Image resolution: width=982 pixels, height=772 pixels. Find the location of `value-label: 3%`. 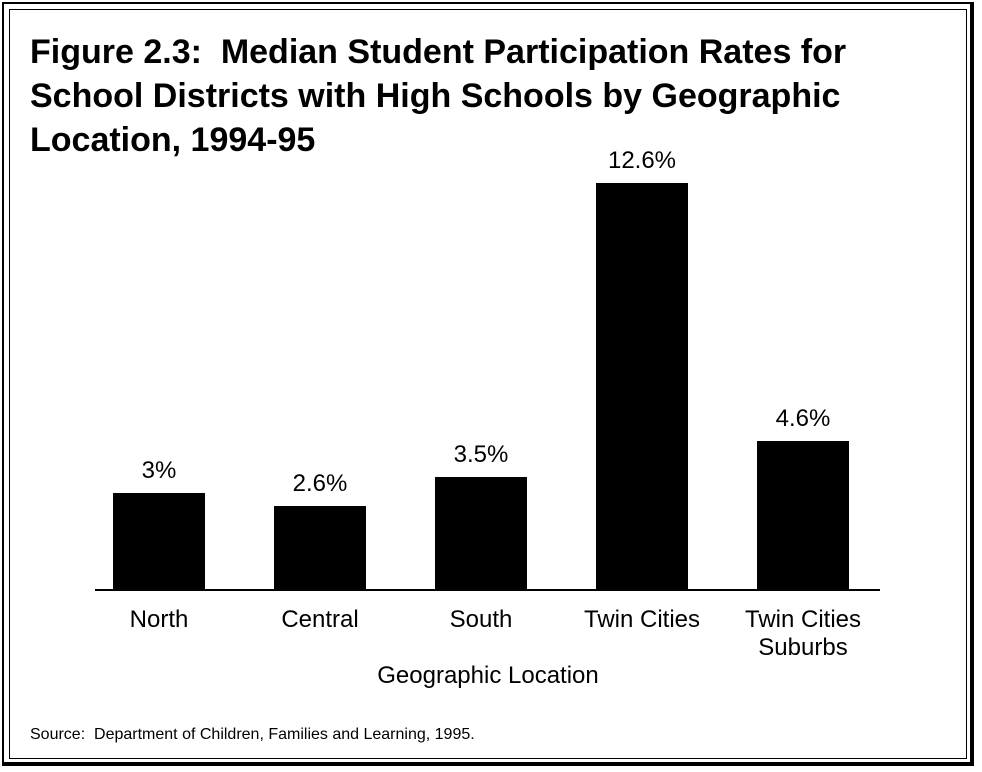

value-label: 3% is located at coordinates (159, 471).